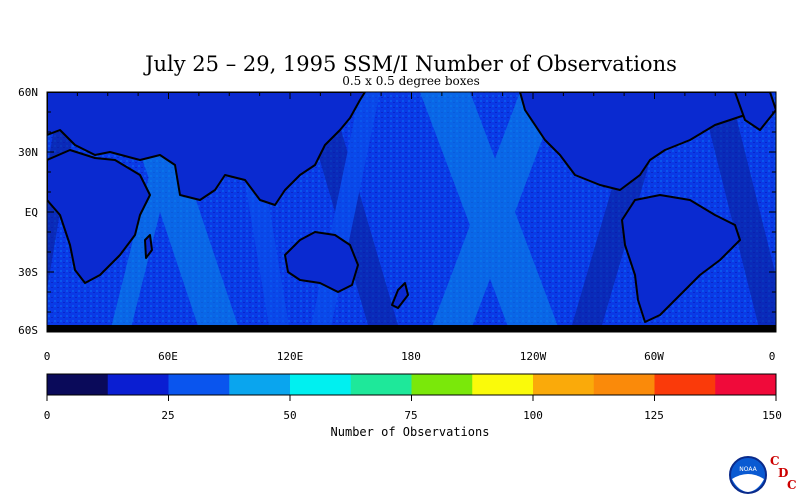 This screenshot has height=500, width=800. What do you see at coordinates (748, 469) in the screenshot?
I see `noaa-emblem-text: NOAA` at bounding box center [748, 469].